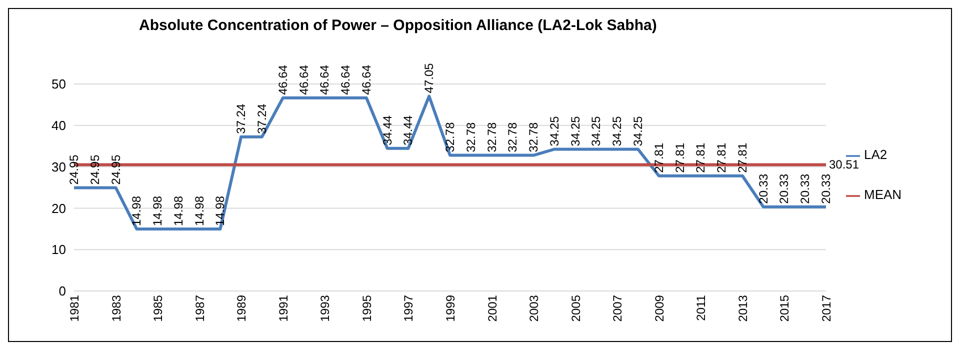  What do you see at coordinates (617, 308) in the screenshot?
I see `x-tick-label: 2007` at bounding box center [617, 308].